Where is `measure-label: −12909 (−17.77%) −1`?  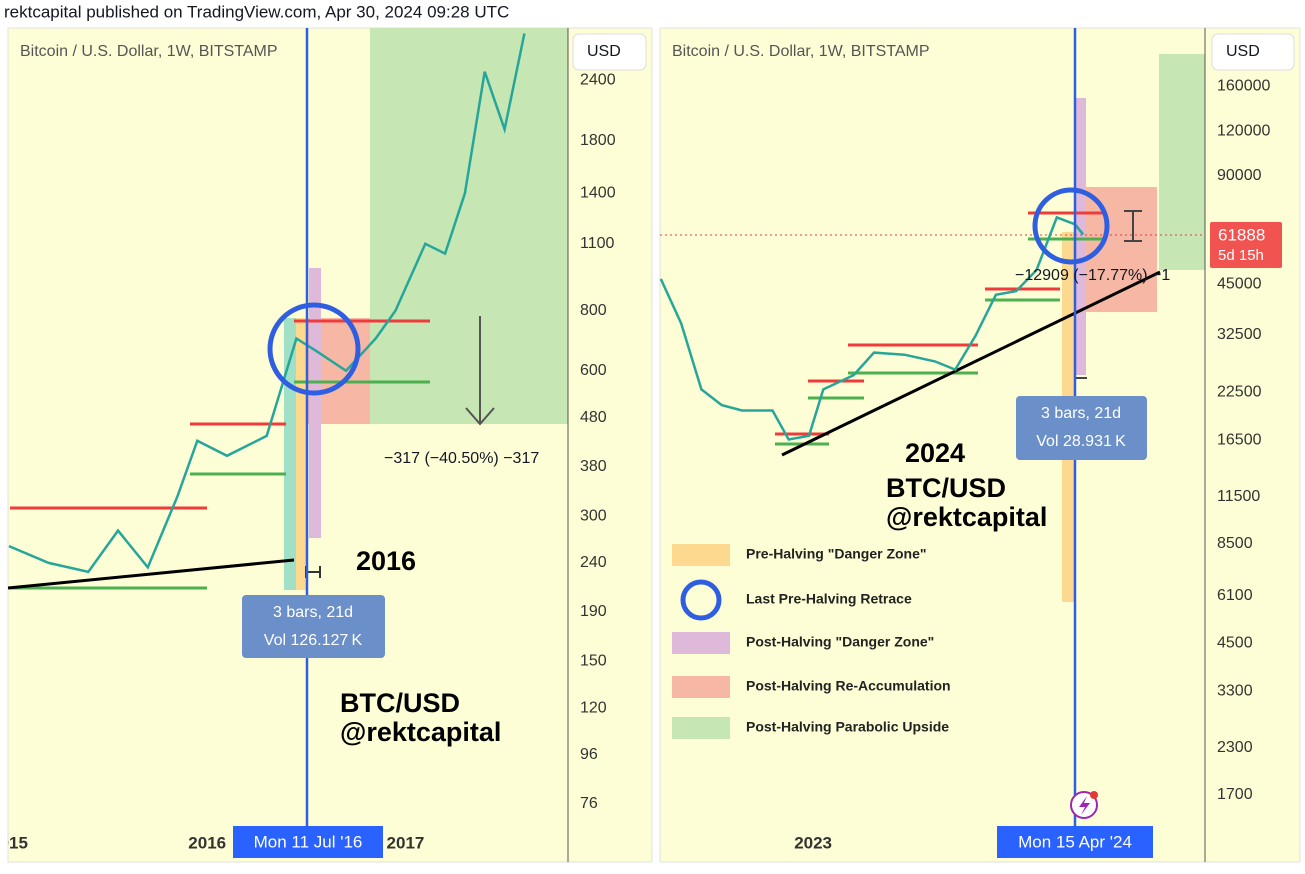
measure-label: −12909 (−17.77%) −1 is located at coordinates (1092, 275).